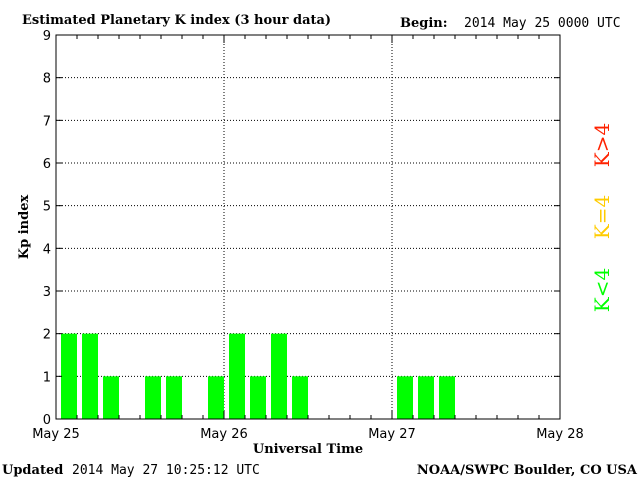 This screenshot has width=640, height=480. I want to click on x-axis-label: Universal Time, so click(308, 449).